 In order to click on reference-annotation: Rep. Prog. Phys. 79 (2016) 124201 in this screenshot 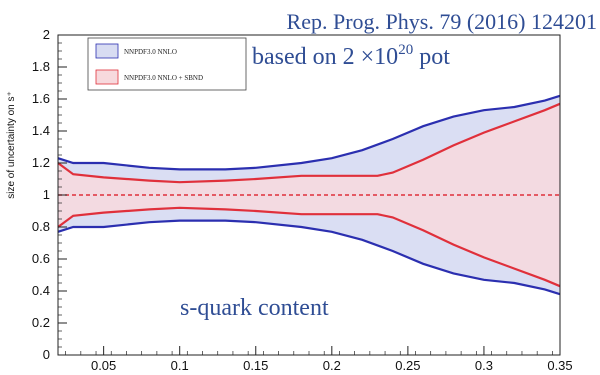, I will do `click(442, 21)`.